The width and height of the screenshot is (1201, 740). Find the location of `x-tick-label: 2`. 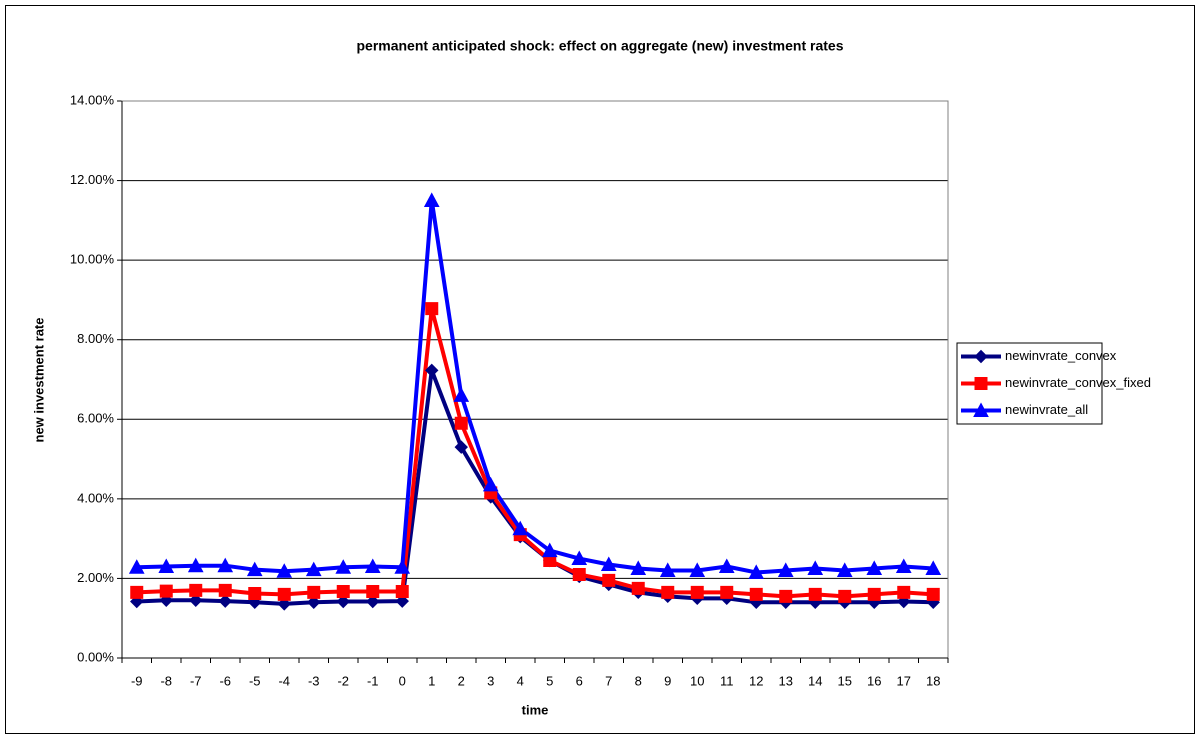

x-tick-label: 2 is located at coordinates (461, 680).